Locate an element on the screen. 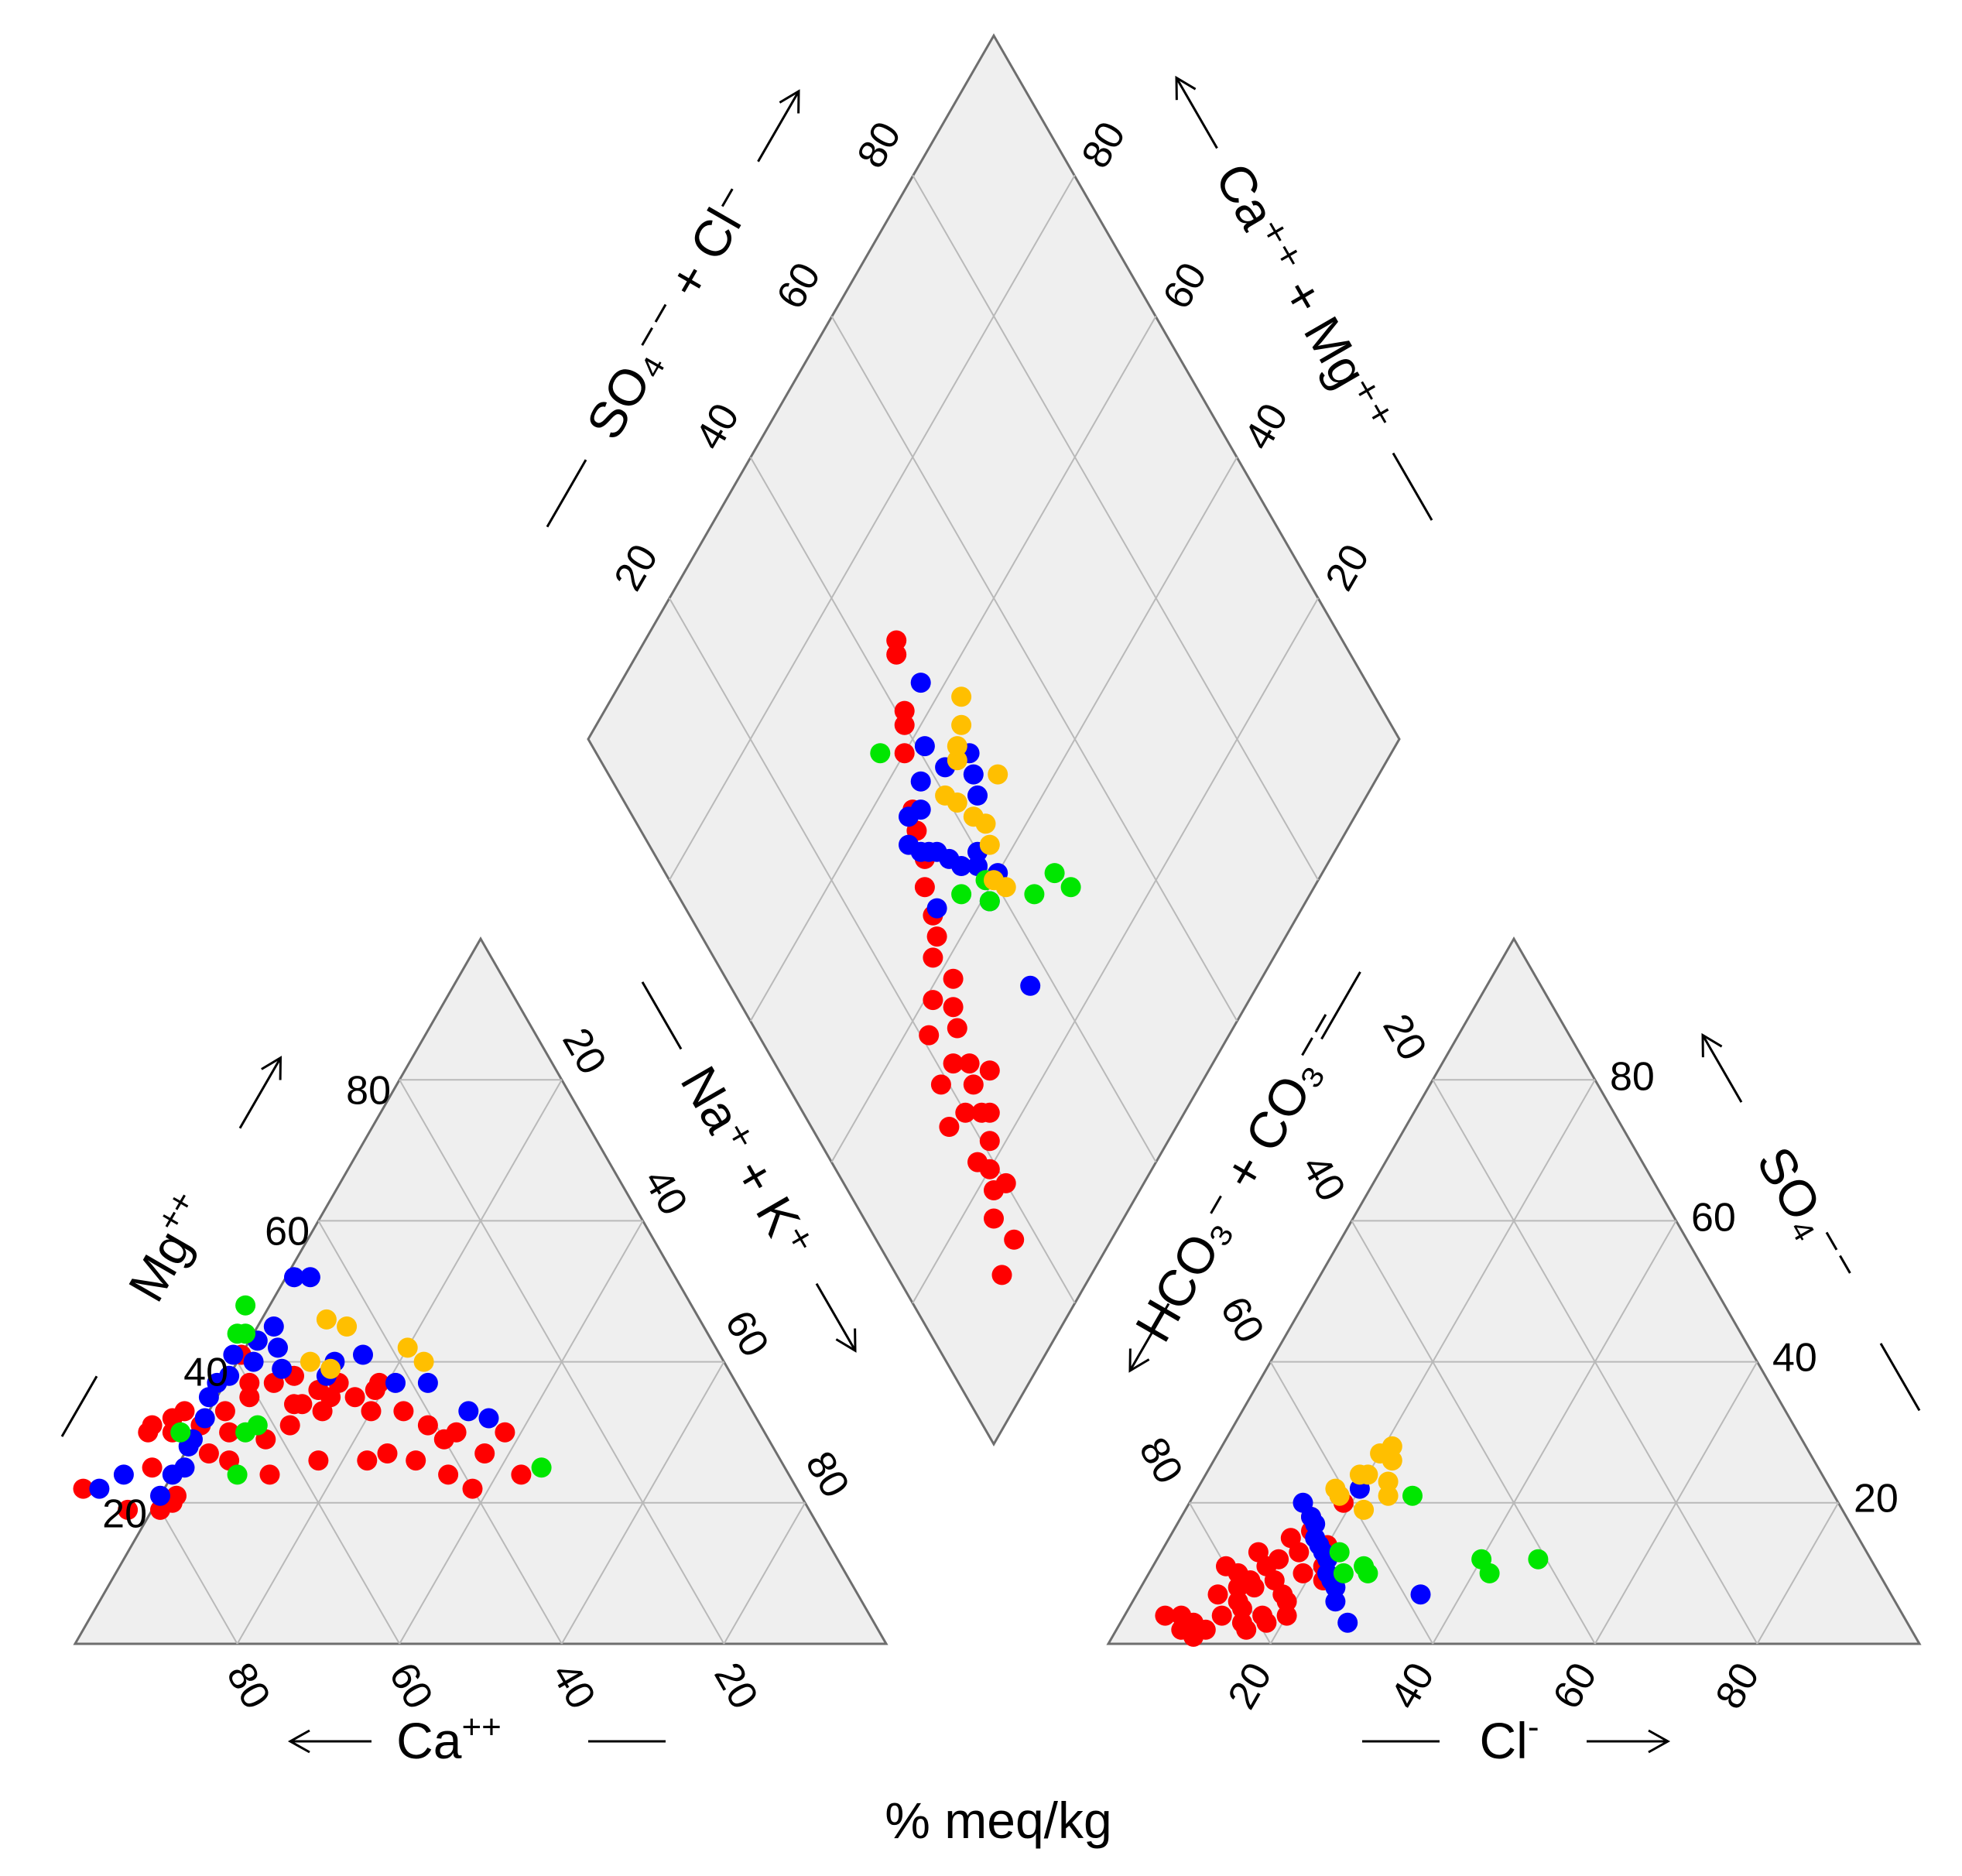 This screenshot has width=1962, height=1876. cation-ca-tick-80: 80 is located at coordinates (248, 1686).